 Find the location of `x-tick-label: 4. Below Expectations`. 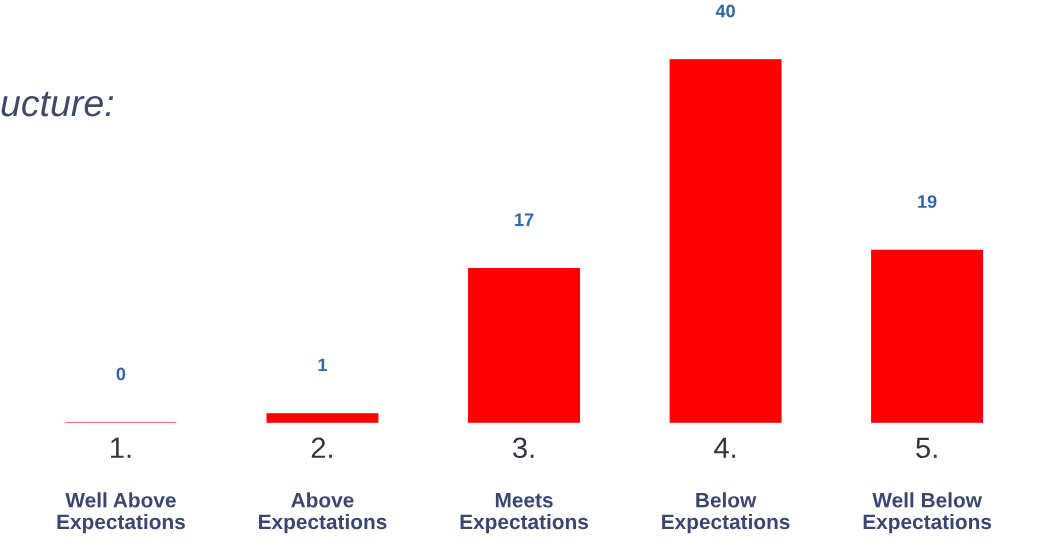

x-tick-label: 4. Below Expectations is located at coordinates (726, 485).